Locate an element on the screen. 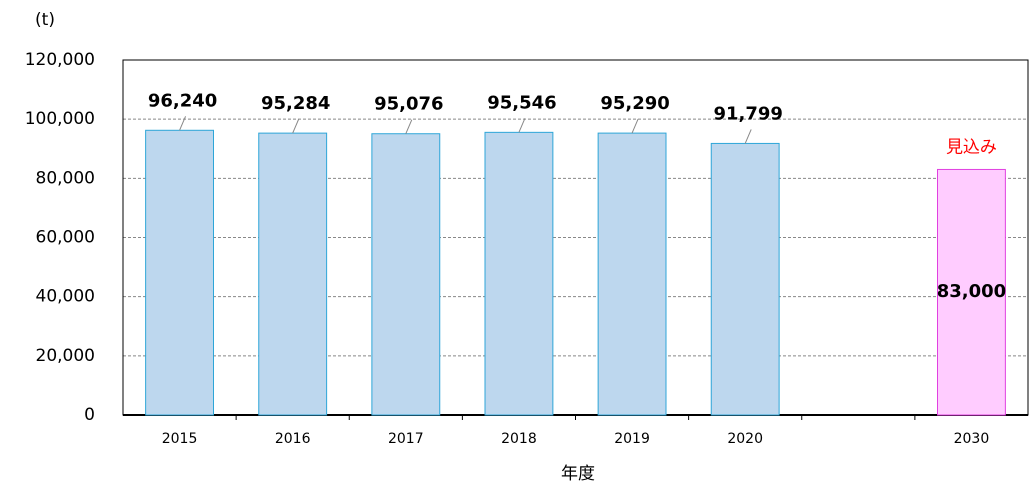  x-tick-label: 2020 is located at coordinates (745, 439).